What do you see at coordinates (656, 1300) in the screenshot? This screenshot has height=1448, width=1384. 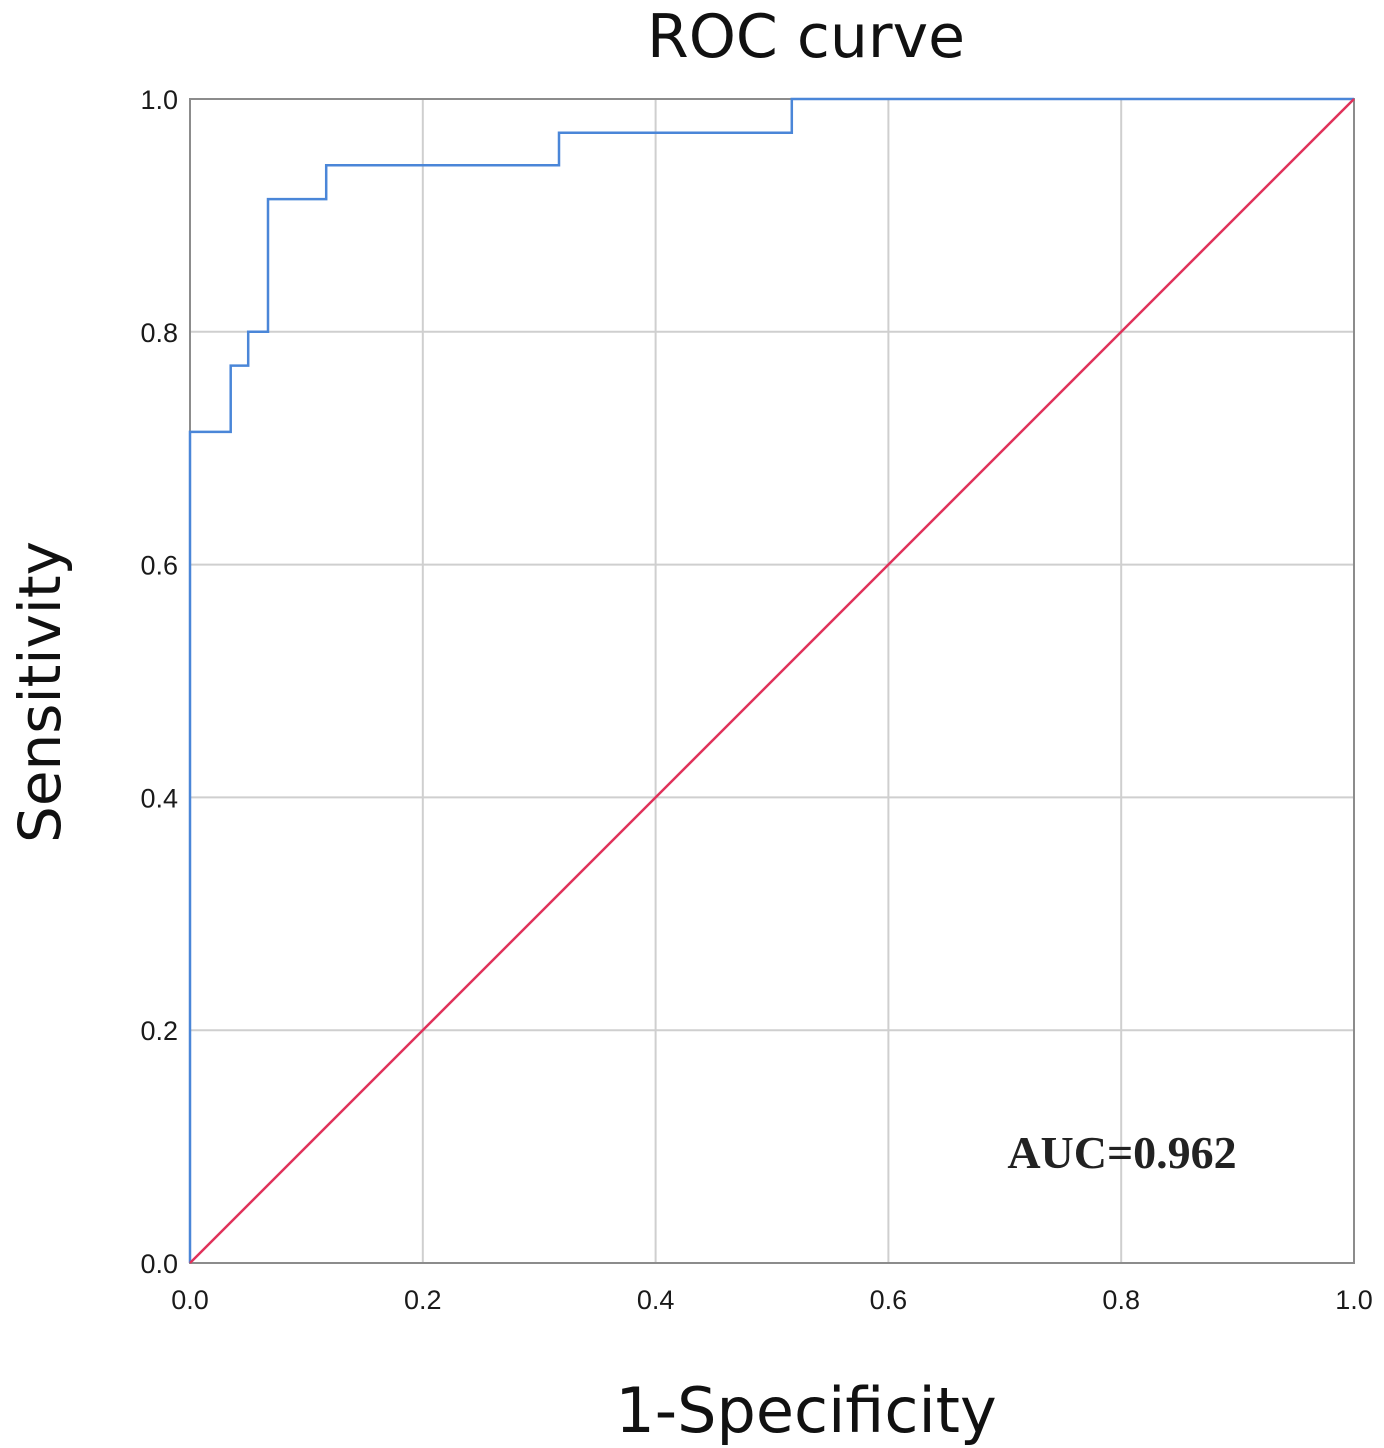 I see `x-tick-label: 0.4` at bounding box center [656, 1300].